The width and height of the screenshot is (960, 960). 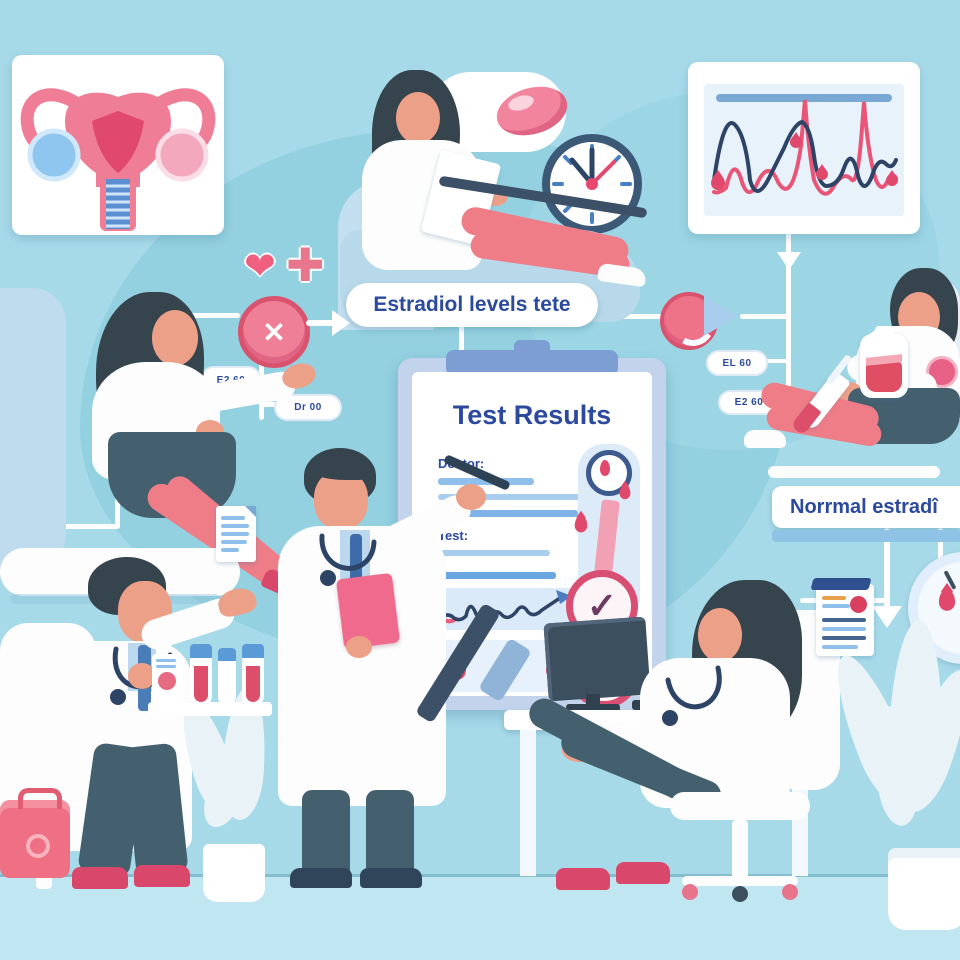 What do you see at coordinates (326, 835) in the screenshot?
I see `doctor-center-leg` at bounding box center [326, 835].